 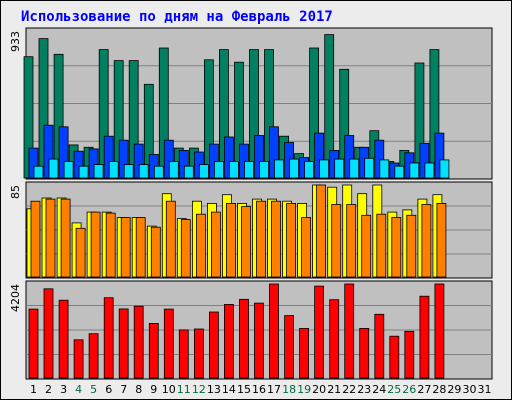 I want to click on x-tick-label: 7, so click(x=123, y=389).